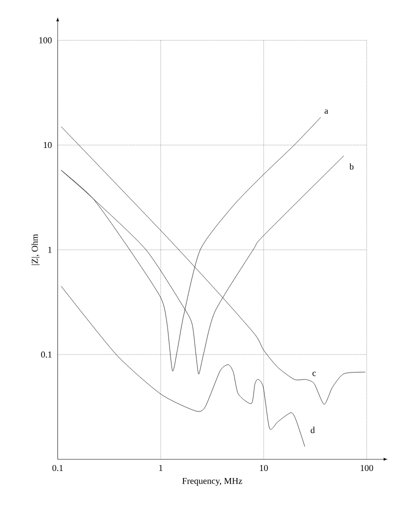 This screenshot has width=393, height=509. What do you see at coordinates (312, 430) in the screenshot?
I see `series-label: d` at bounding box center [312, 430].